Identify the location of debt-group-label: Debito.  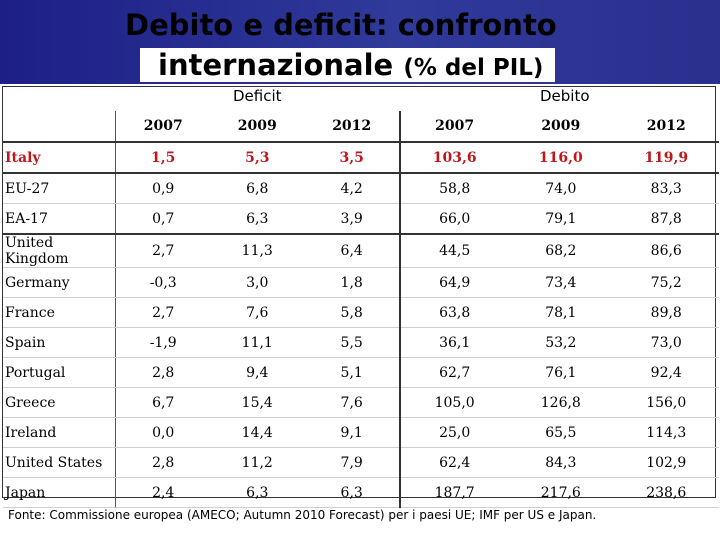
(565, 96).